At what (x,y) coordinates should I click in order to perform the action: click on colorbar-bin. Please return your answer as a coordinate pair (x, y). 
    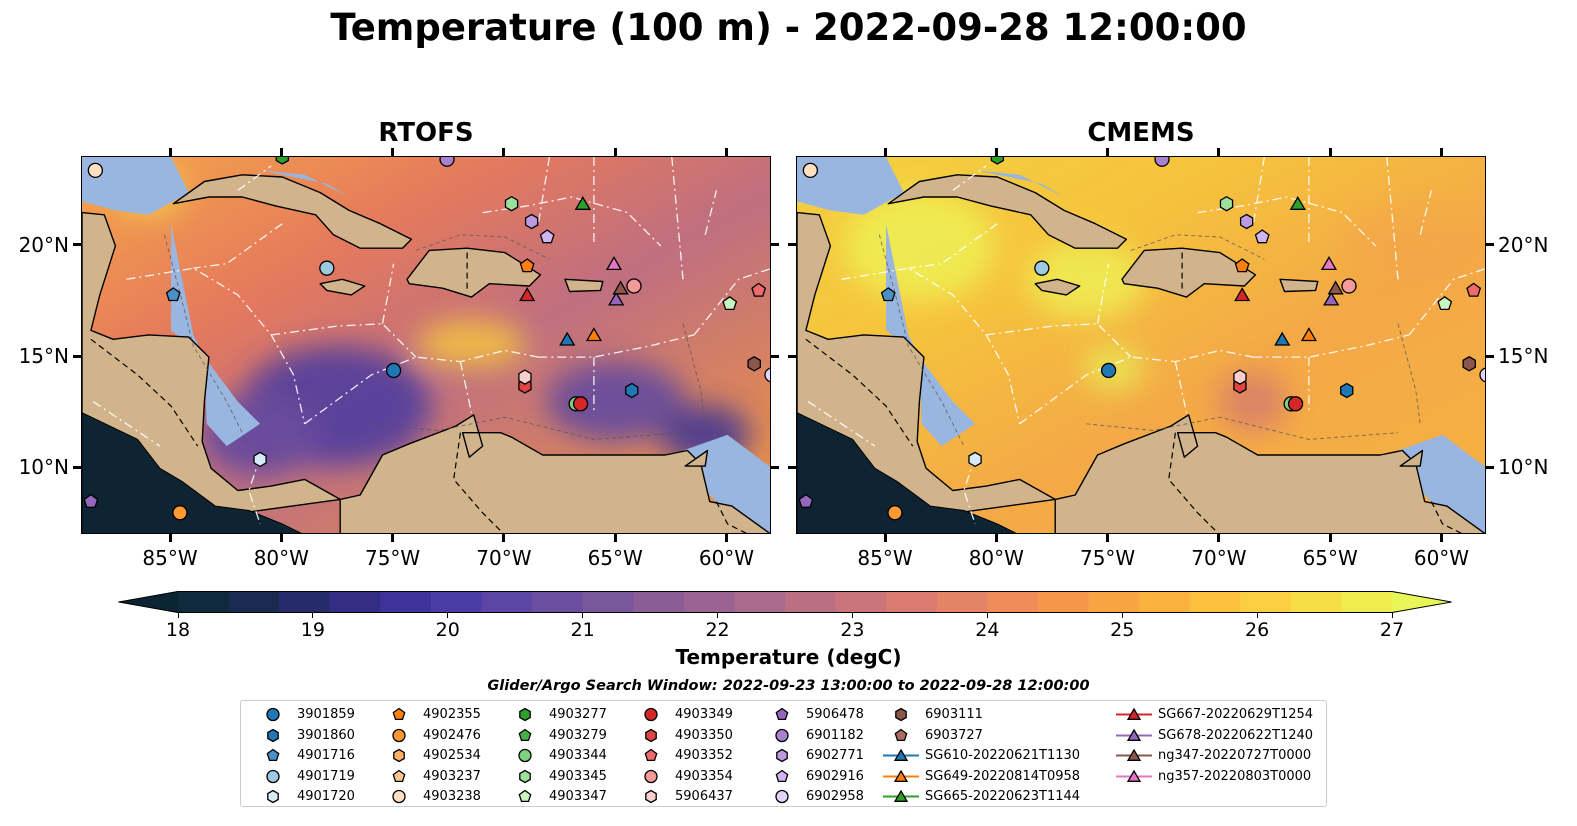
    Looking at the image, I should click on (659, 602).